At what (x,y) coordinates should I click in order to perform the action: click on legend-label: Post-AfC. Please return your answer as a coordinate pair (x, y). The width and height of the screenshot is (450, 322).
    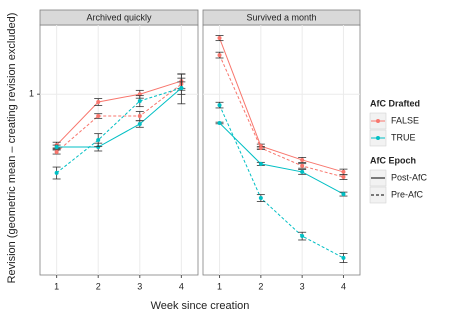
    Looking at the image, I should click on (409, 177).